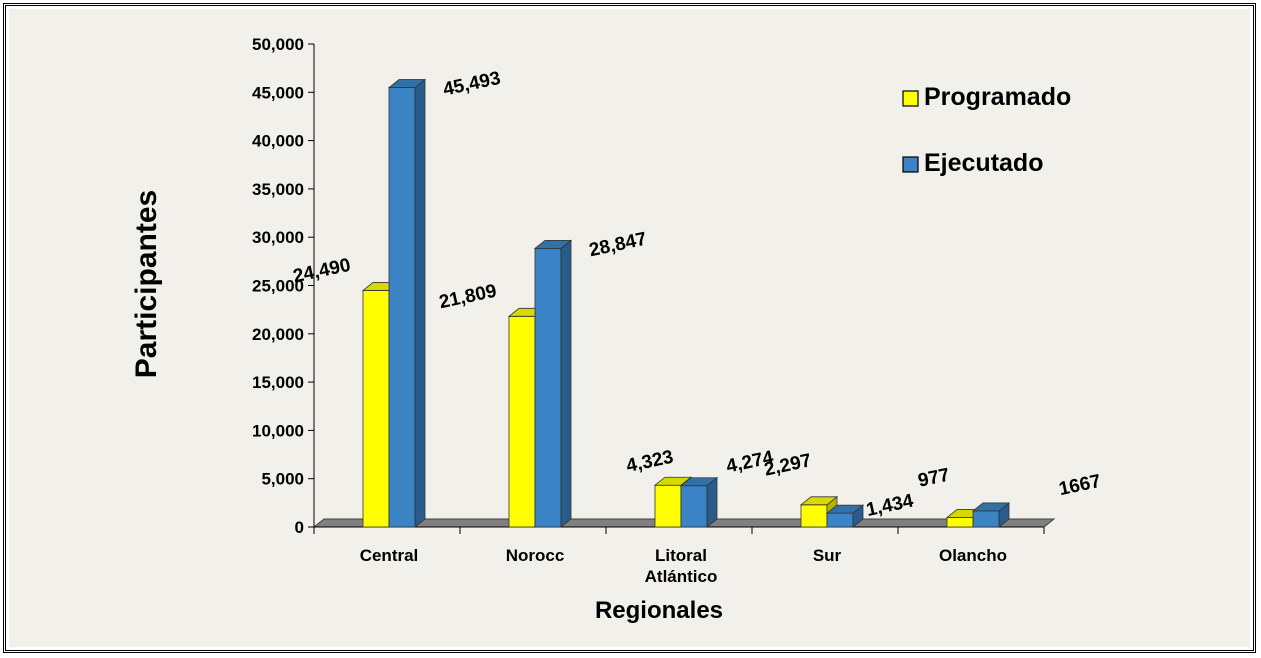  What do you see at coordinates (659, 610) in the screenshot?
I see `x-axis-title: Regionales` at bounding box center [659, 610].